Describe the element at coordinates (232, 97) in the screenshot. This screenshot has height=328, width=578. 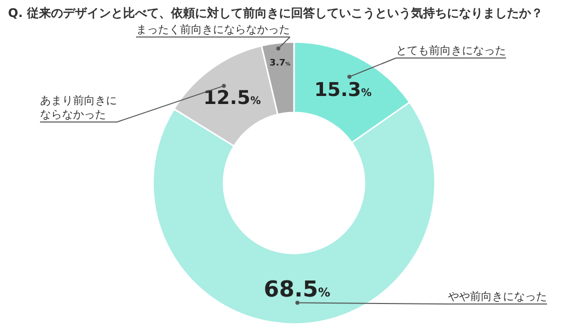
I see `data-label: 12.5%` at that location.